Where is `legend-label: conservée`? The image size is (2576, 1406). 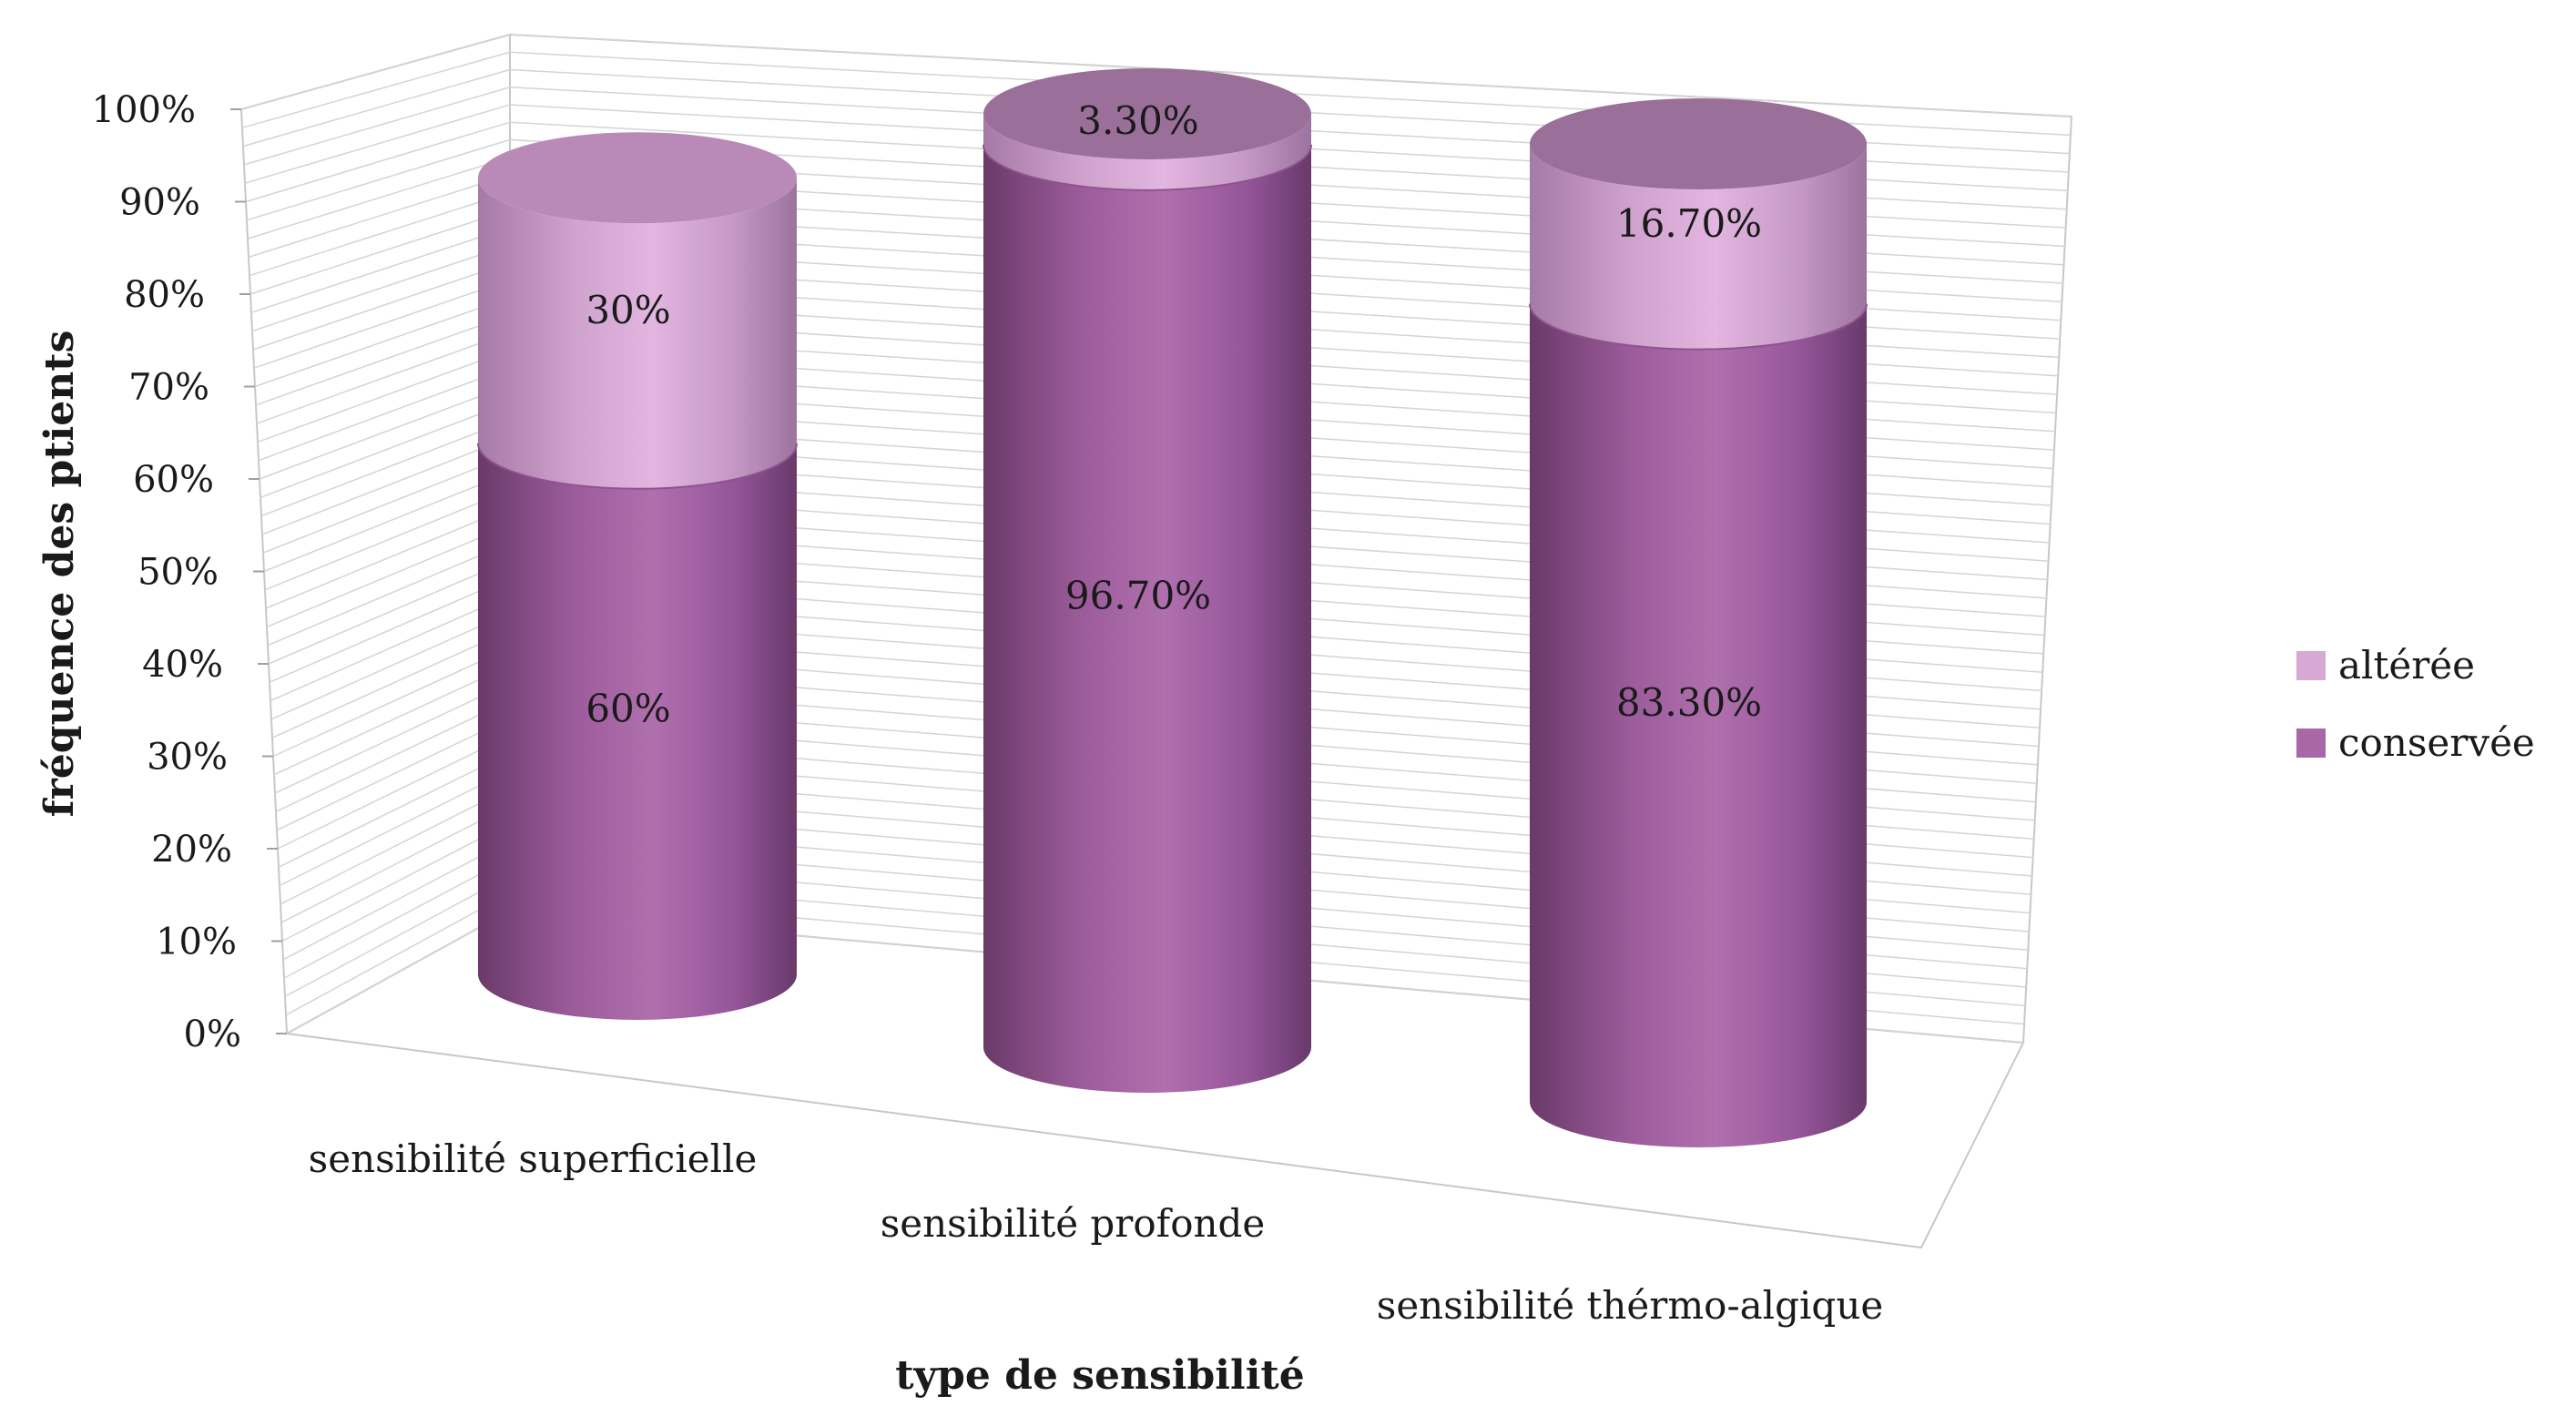 legend-label: conservée is located at coordinates (2436, 742).